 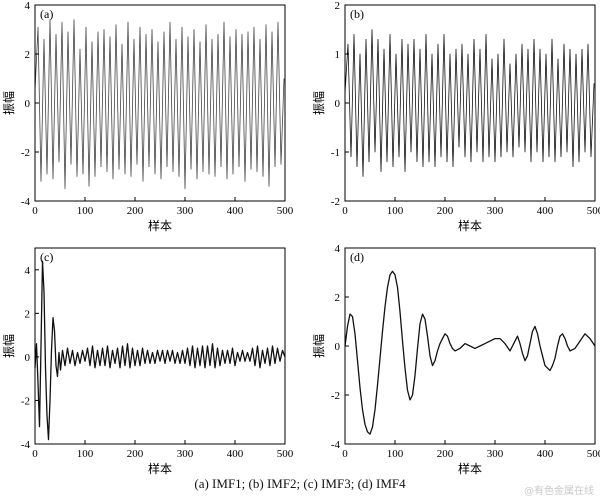 What do you see at coordinates (357, 14) in the screenshot?
I see `panel-label: (b)` at bounding box center [357, 14].